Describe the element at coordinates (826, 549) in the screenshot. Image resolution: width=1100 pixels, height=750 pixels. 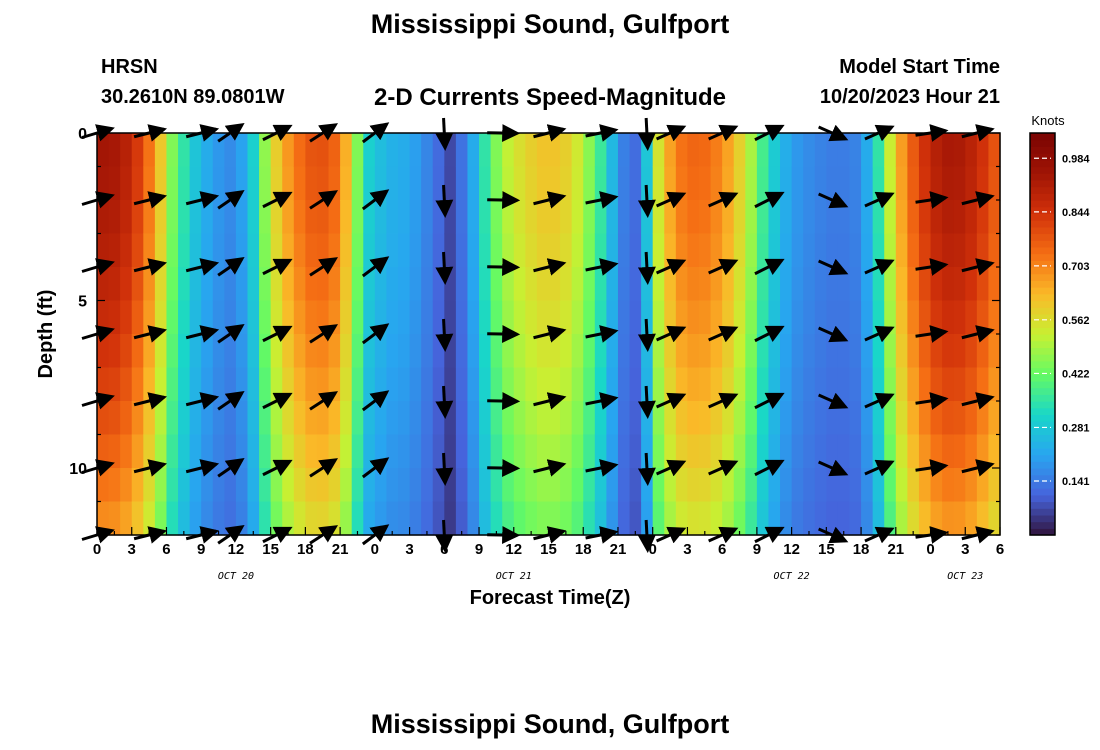
I see `x-tick-label: 15` at that location.